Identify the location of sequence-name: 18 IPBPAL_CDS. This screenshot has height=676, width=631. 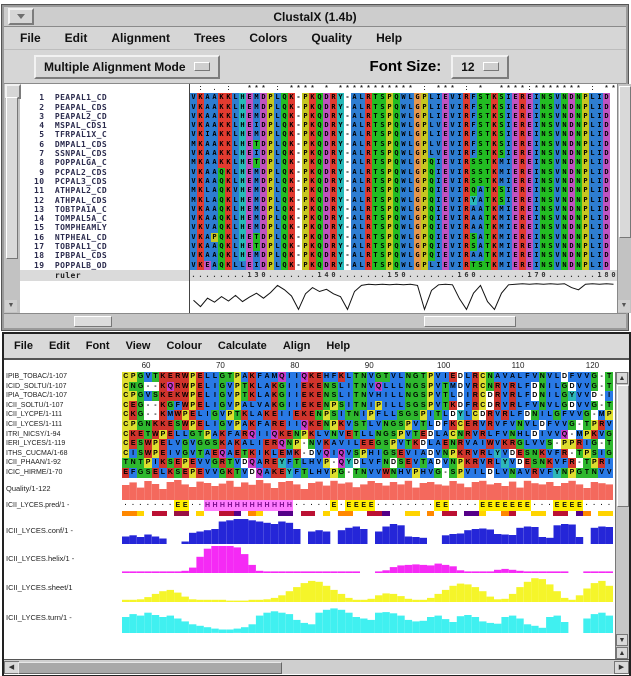
(71, 256).